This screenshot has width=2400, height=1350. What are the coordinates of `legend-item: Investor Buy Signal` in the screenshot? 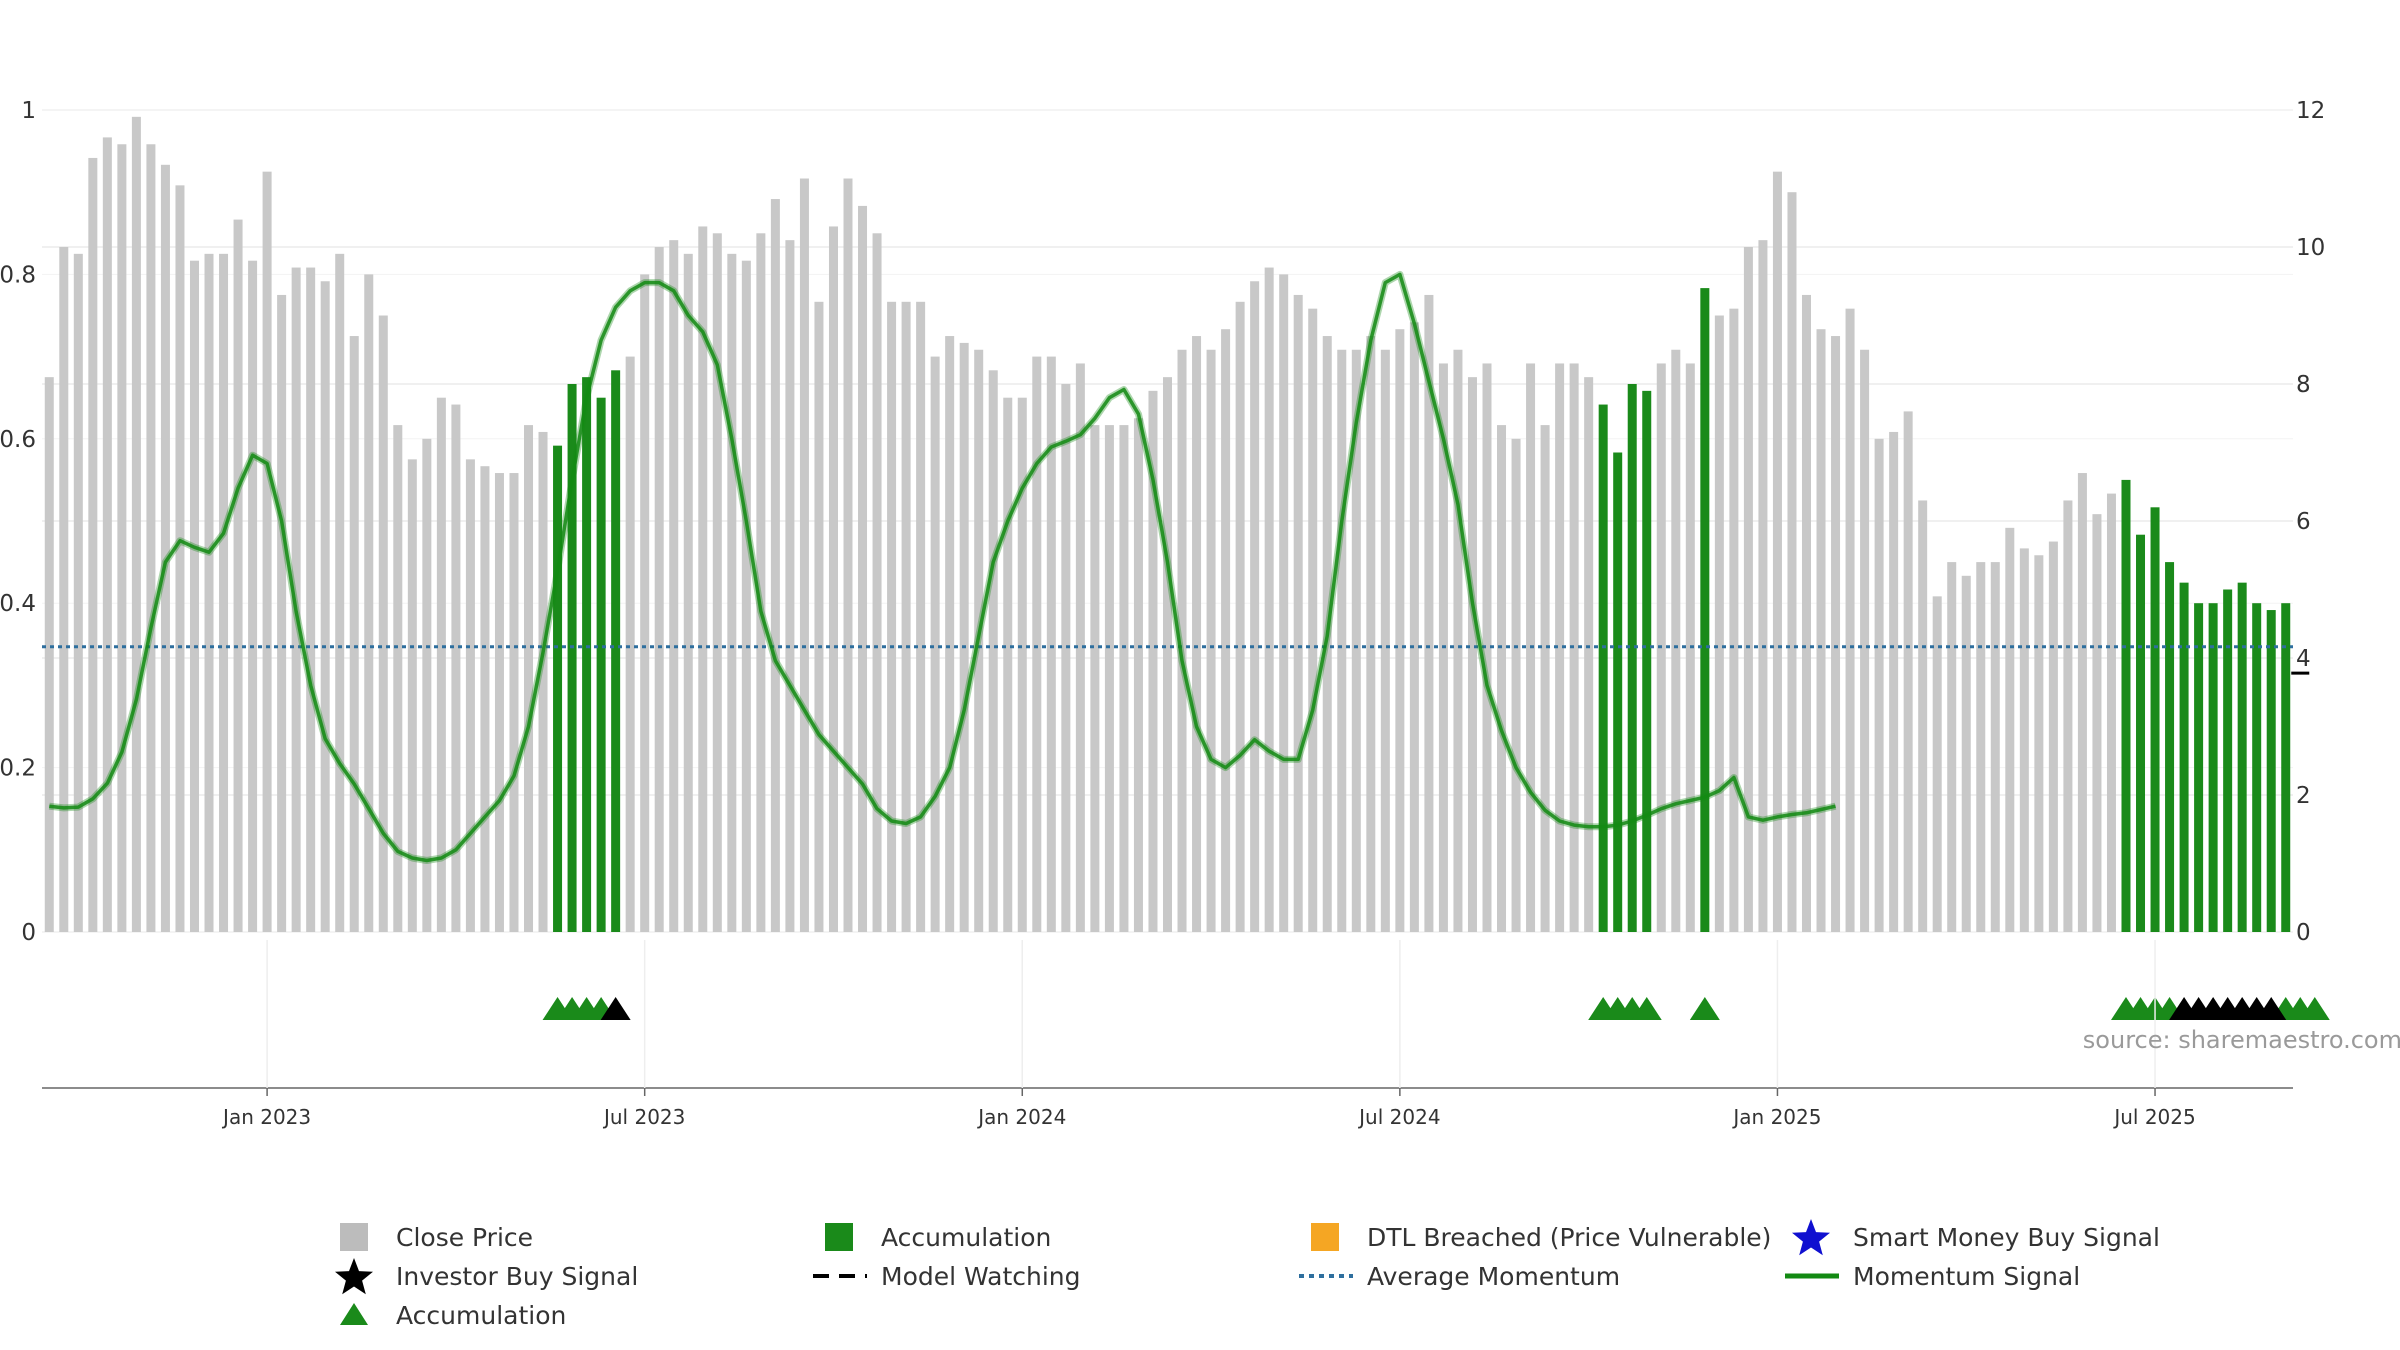 It's located at (486, 1276).